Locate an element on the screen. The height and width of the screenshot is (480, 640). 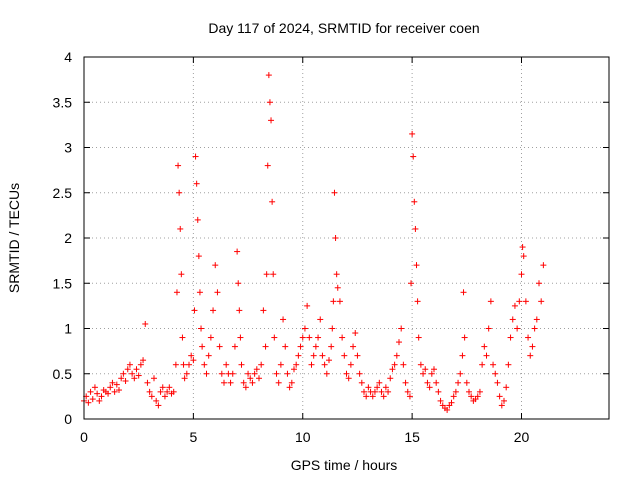
y-tick-label: 3.5 is located at coordinates (63, 102).